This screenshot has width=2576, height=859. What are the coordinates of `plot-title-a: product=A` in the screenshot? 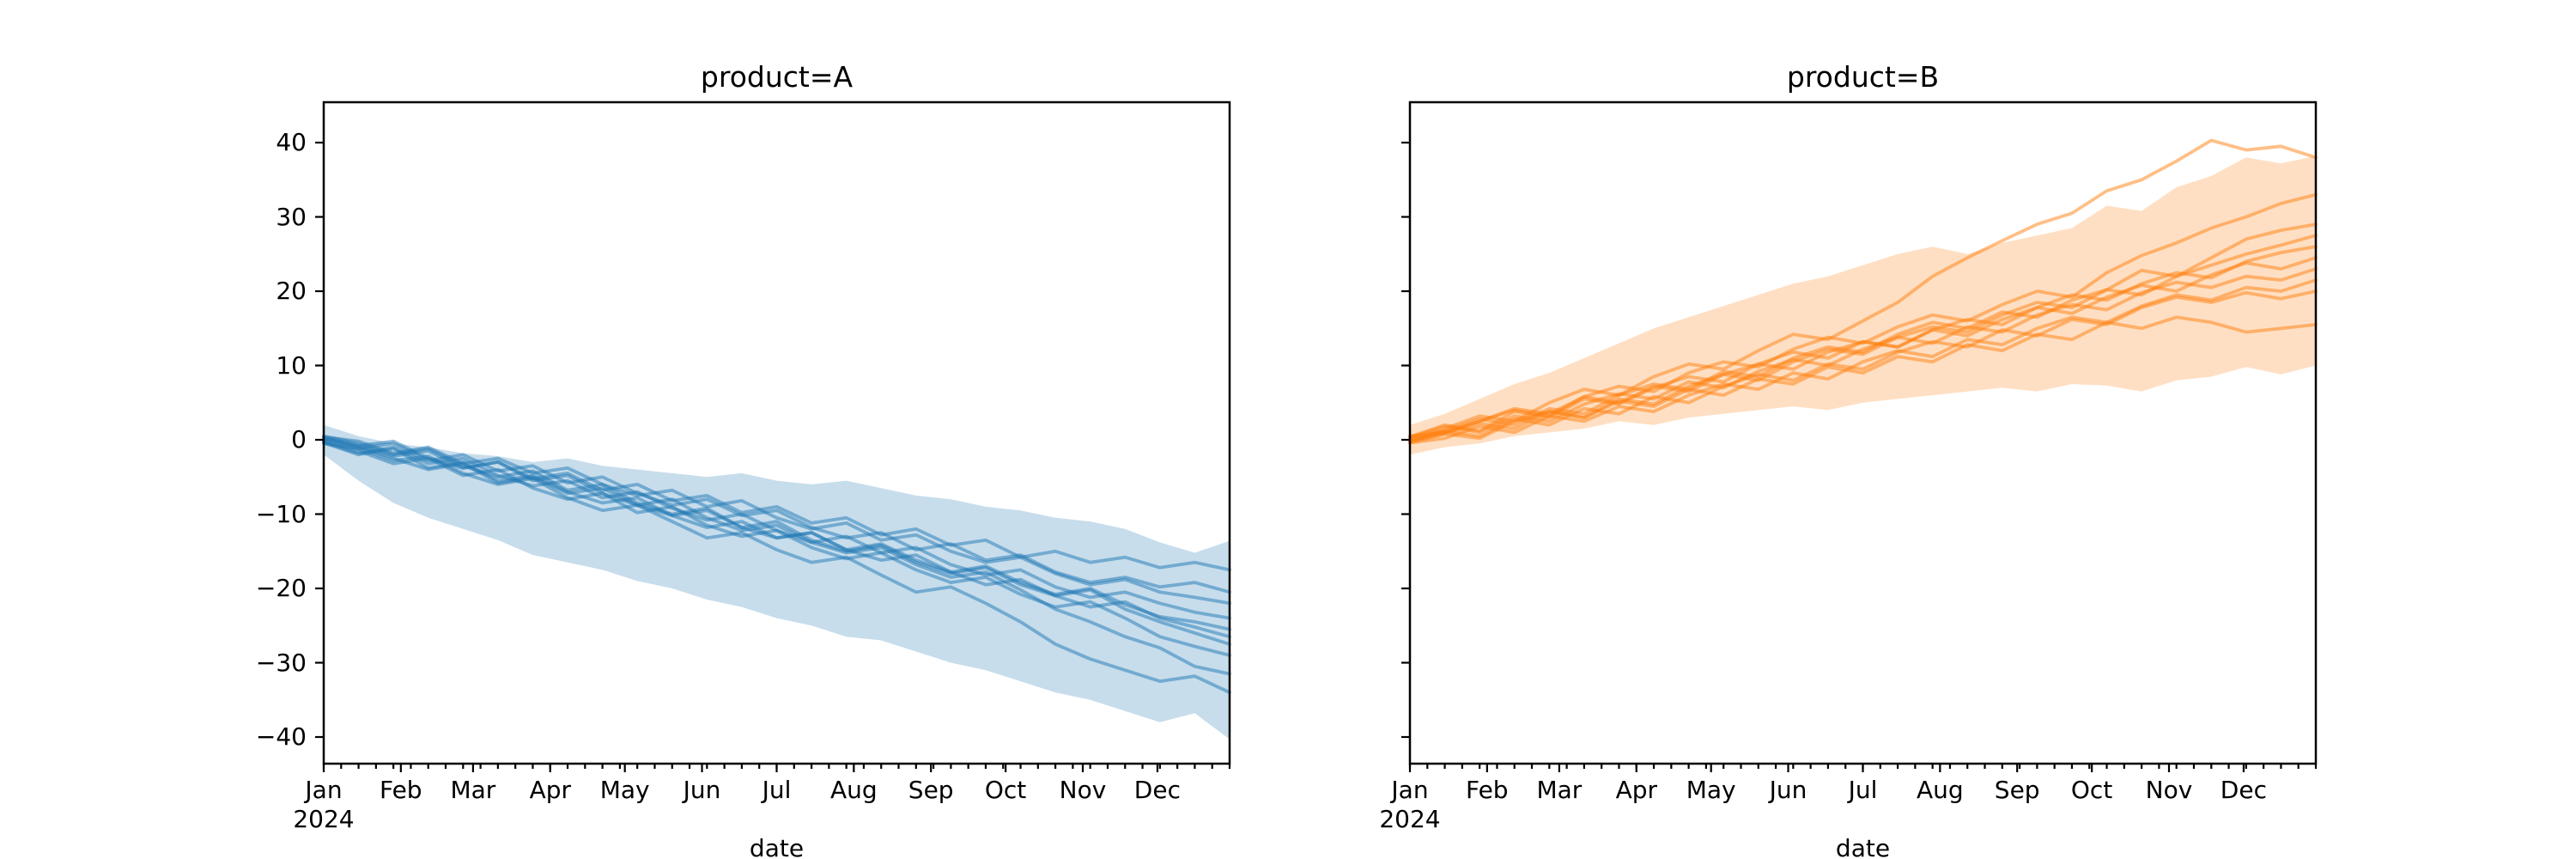 It's located at (777, 77).